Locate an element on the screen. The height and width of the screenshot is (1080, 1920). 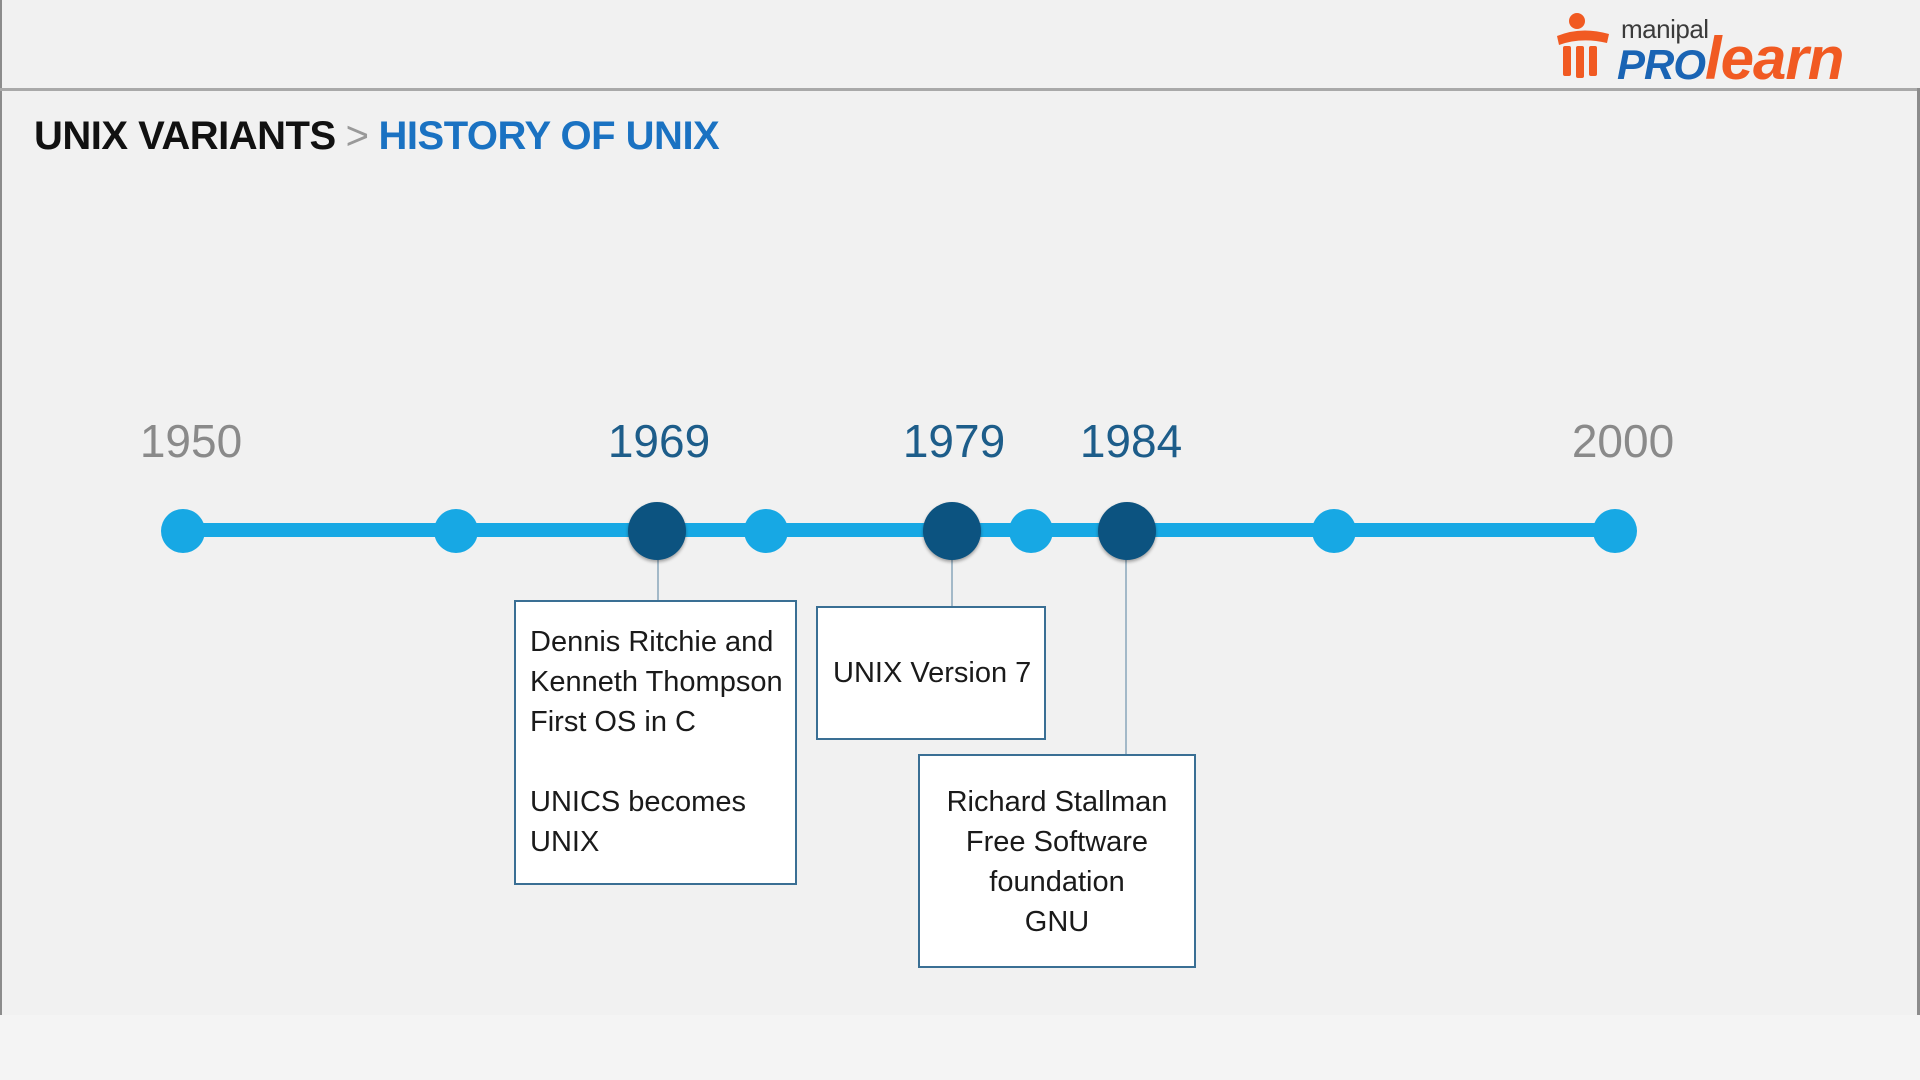
connector-1969 is located at coordinates (658, 577).